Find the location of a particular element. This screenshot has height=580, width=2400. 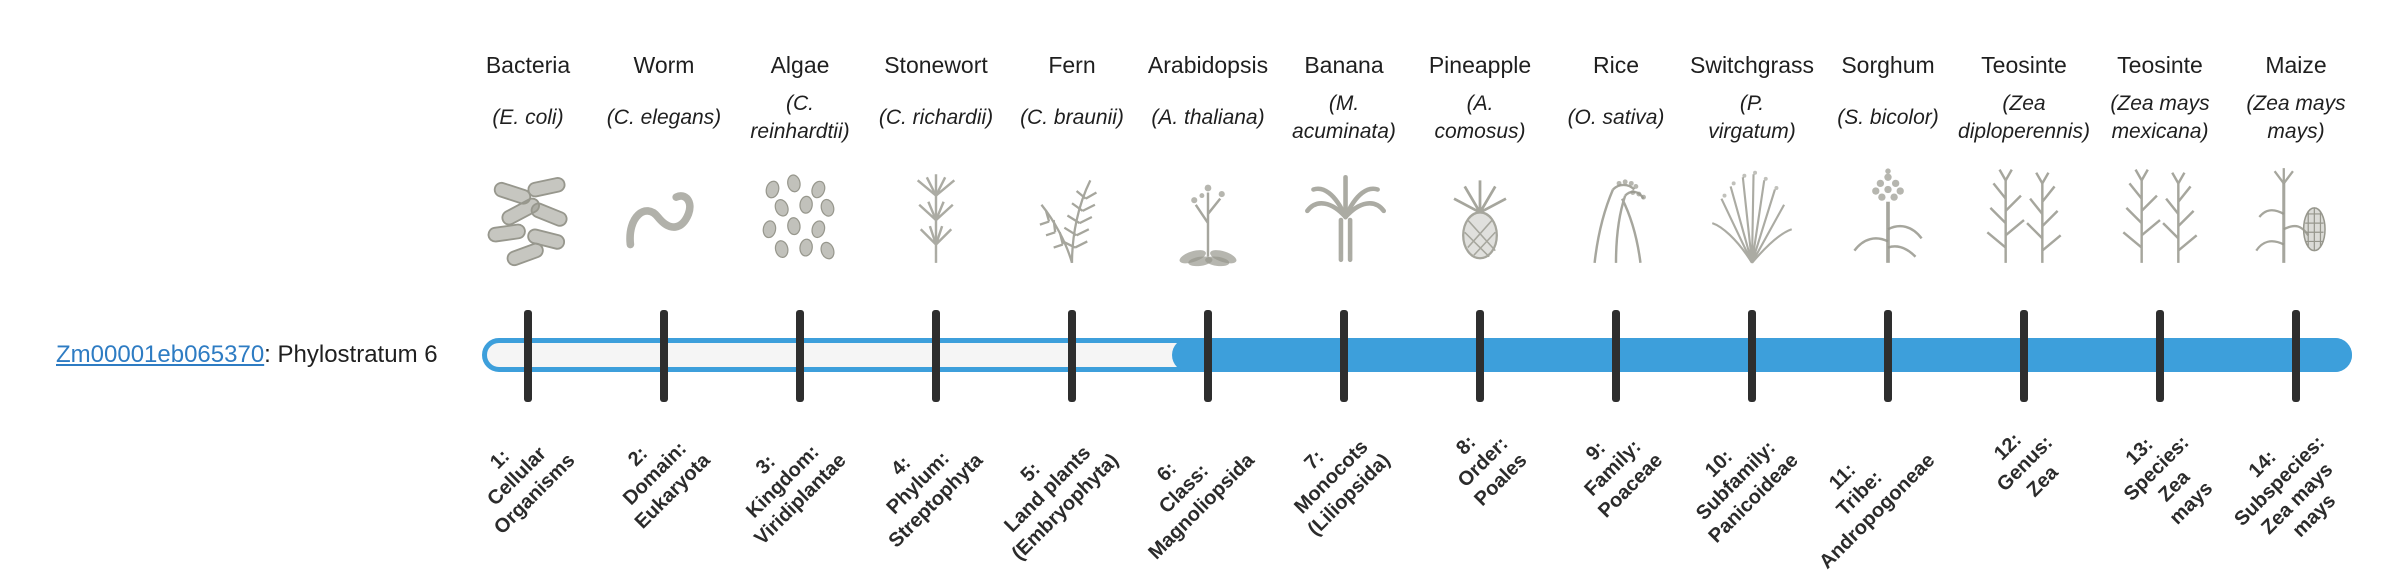

organism-column: Teosinte (Zea mays mexicana) is located at coordinates (2160, 163).